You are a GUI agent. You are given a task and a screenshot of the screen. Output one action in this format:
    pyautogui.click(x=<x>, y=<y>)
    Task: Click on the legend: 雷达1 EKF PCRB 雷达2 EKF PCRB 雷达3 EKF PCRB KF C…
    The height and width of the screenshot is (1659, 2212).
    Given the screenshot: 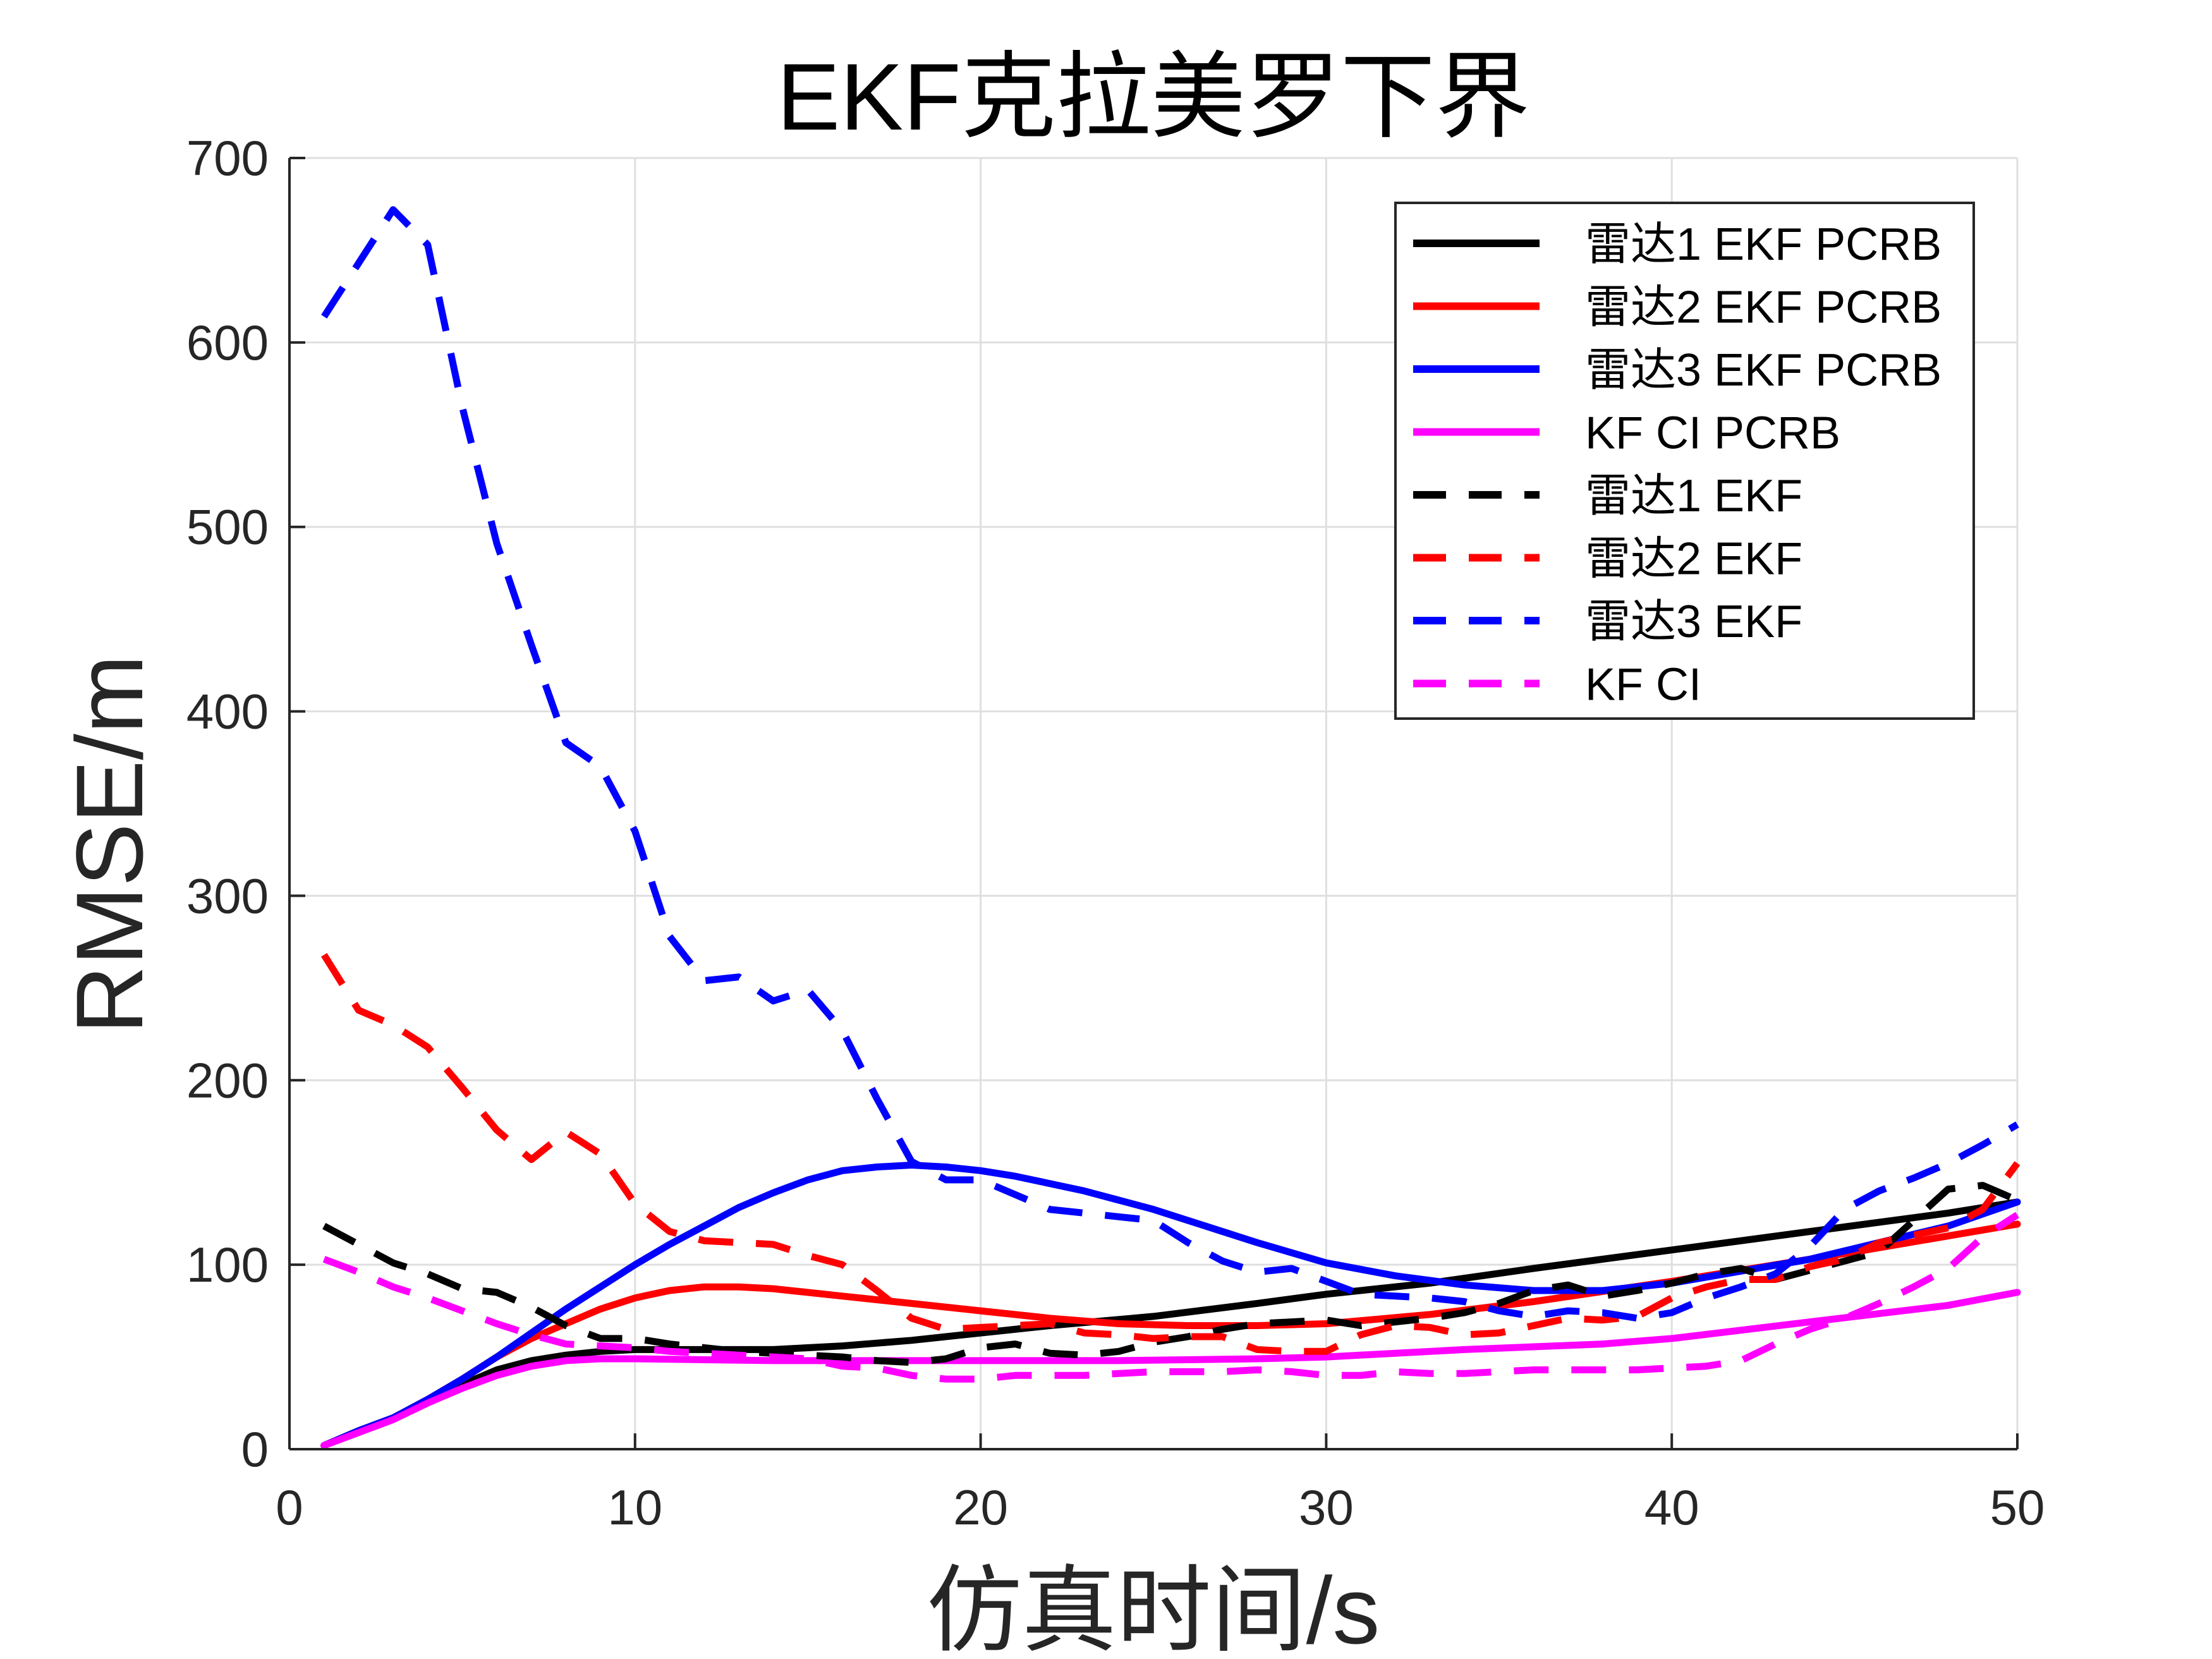 What is the action you would take?
    pyautogui.click(x=1684, y=461)
    